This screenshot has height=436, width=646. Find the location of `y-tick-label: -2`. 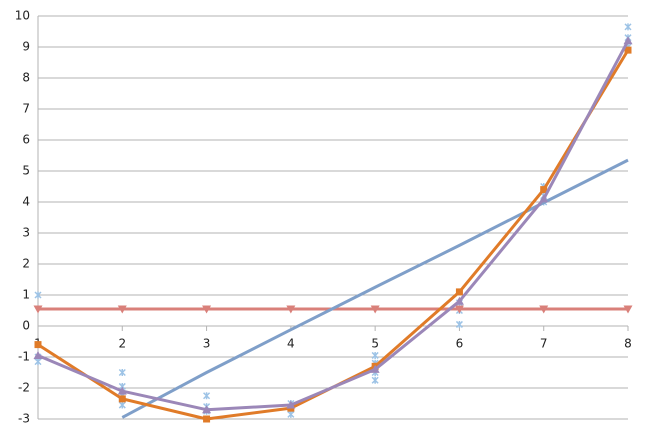

y-tick-label: -2 is located at coordinates (24, 388).